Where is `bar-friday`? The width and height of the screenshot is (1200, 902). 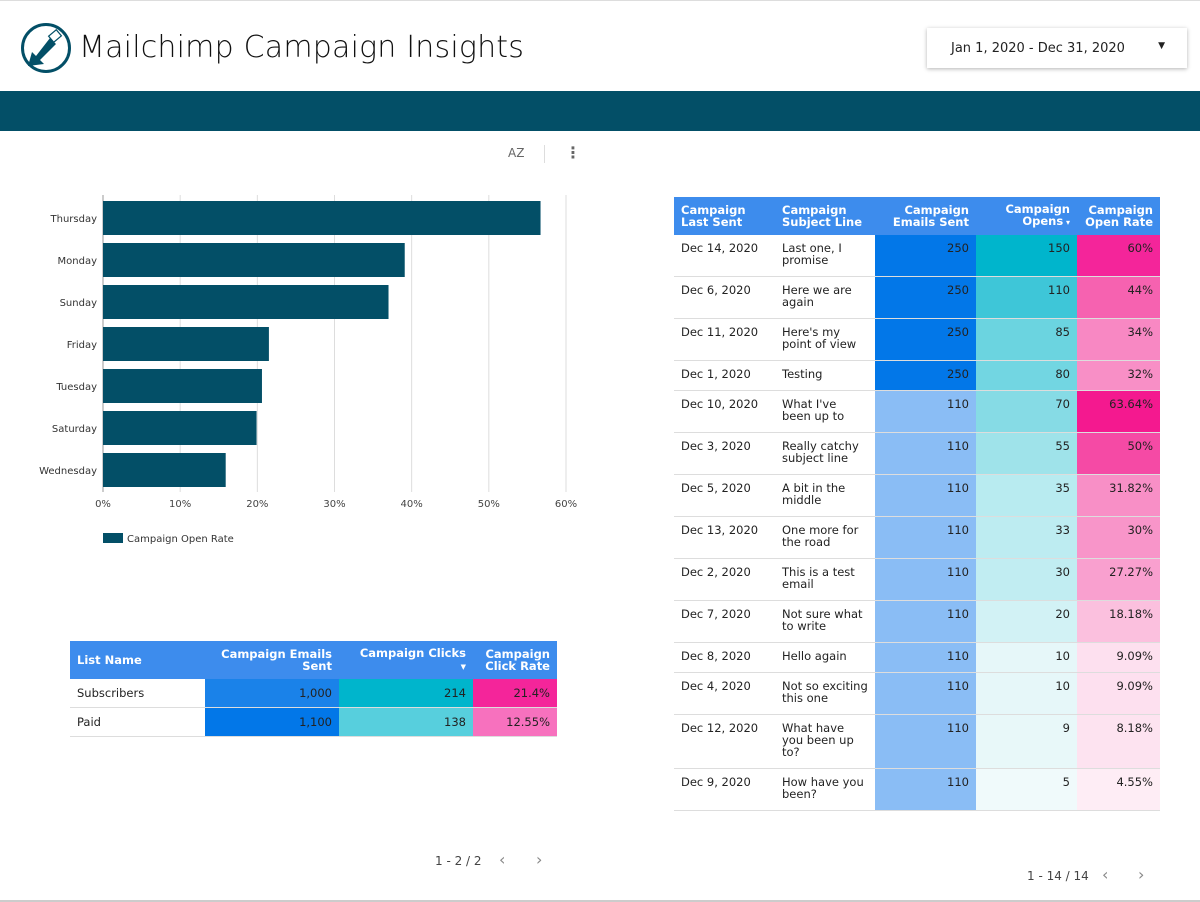 bar-friday is located at coordinates (186, 344).